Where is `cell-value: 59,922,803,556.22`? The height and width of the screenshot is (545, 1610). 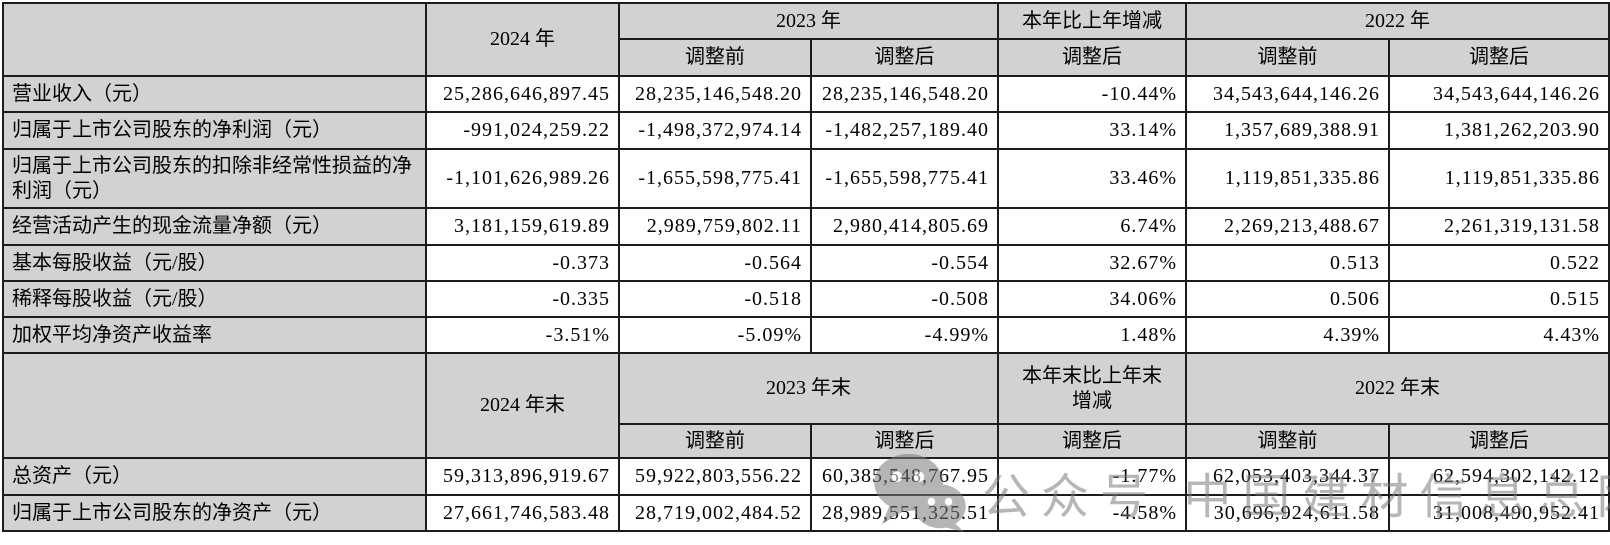
cell-value: 59,922,803,556.22 is located at coordinates (715, 476).